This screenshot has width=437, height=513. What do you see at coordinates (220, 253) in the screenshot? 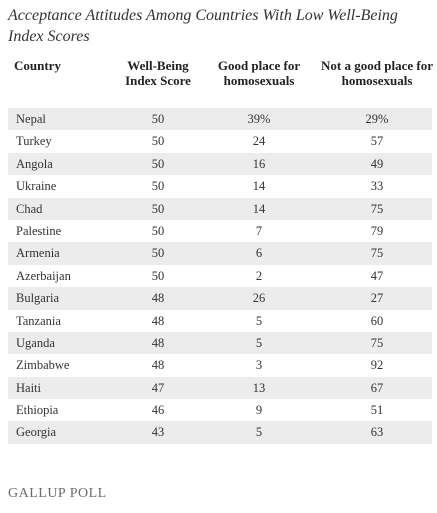
I see `table-row: Armenia 50 6 75` at bounding box center [220, 253].